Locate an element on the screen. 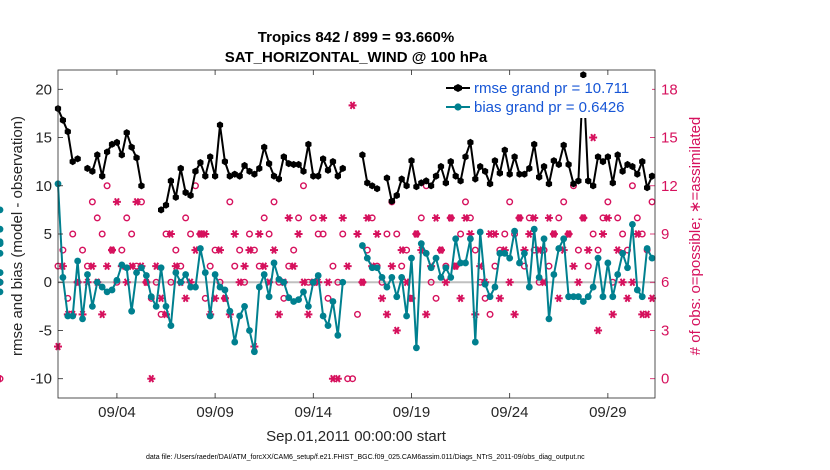 Image resolution: width=830 pixels, height=470 pixels. y-left-tick-label: -5 is located at coordinates (45, 330).